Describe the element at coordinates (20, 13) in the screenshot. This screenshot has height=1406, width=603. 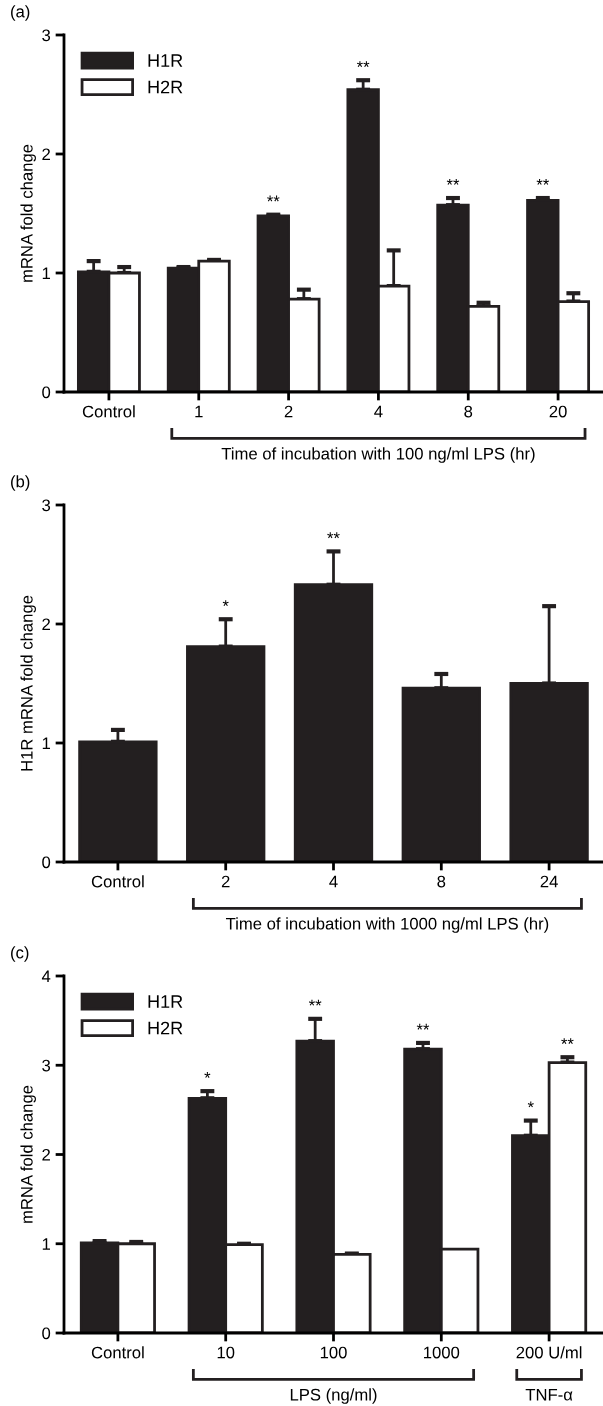
I see `chart-title: (a)` at that location.